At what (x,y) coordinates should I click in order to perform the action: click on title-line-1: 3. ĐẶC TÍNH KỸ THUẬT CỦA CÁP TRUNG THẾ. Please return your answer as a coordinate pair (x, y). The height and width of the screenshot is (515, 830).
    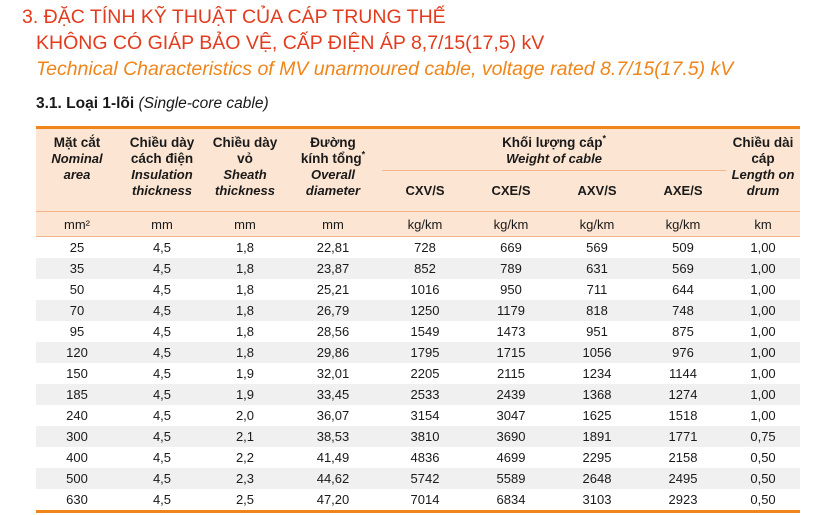
    Looking at the image, I should click on (234, 17).